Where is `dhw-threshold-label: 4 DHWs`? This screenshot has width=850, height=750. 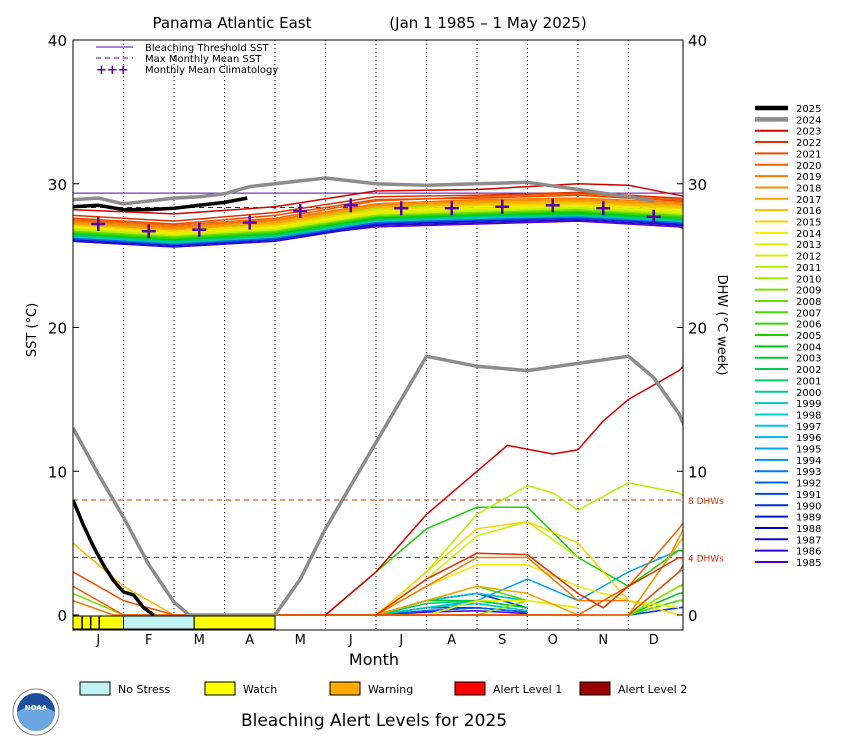
dhw-threshold-label: 4 DHWs is located at coordinates (706, 560).